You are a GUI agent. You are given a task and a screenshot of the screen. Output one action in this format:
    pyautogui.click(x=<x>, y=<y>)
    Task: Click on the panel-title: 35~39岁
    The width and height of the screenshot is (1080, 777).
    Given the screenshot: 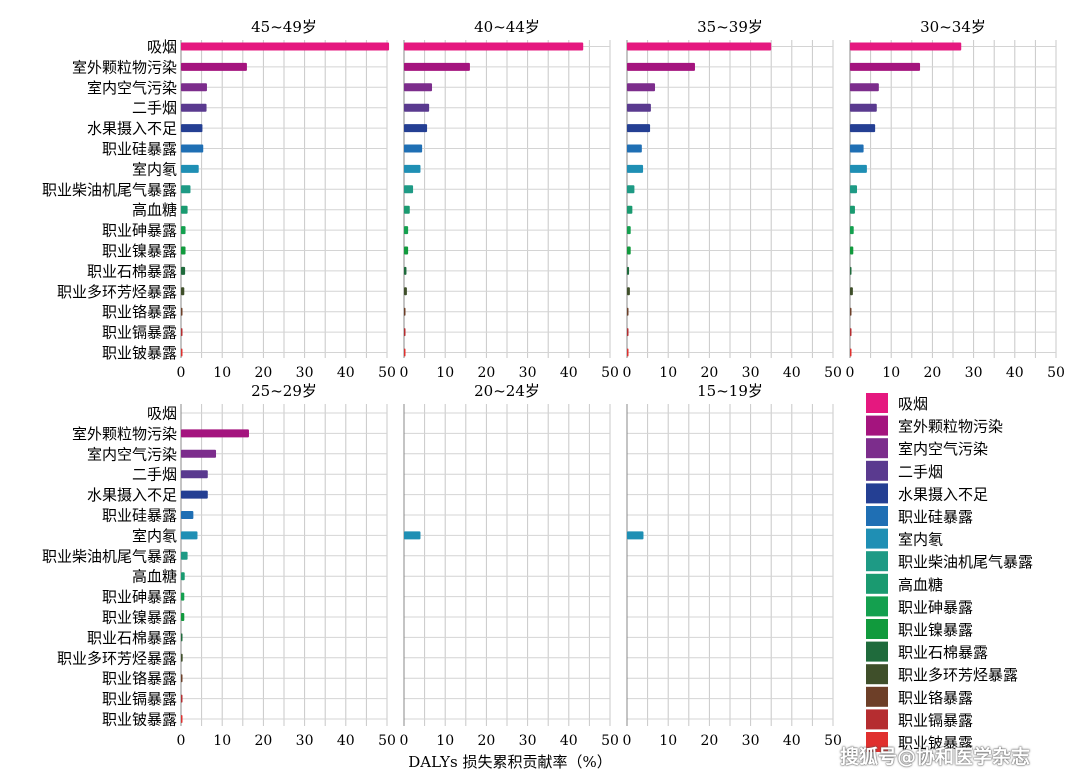 What is the action you would take?
    pyautogui.click(x=730, y=27)
    